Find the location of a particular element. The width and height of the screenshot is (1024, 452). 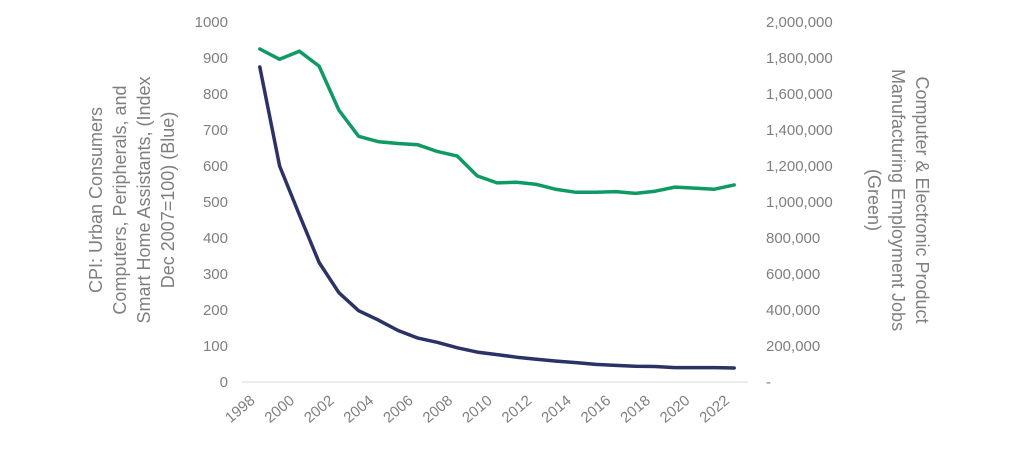

left-tick-label: 800 is located at coordinates (215, 94).